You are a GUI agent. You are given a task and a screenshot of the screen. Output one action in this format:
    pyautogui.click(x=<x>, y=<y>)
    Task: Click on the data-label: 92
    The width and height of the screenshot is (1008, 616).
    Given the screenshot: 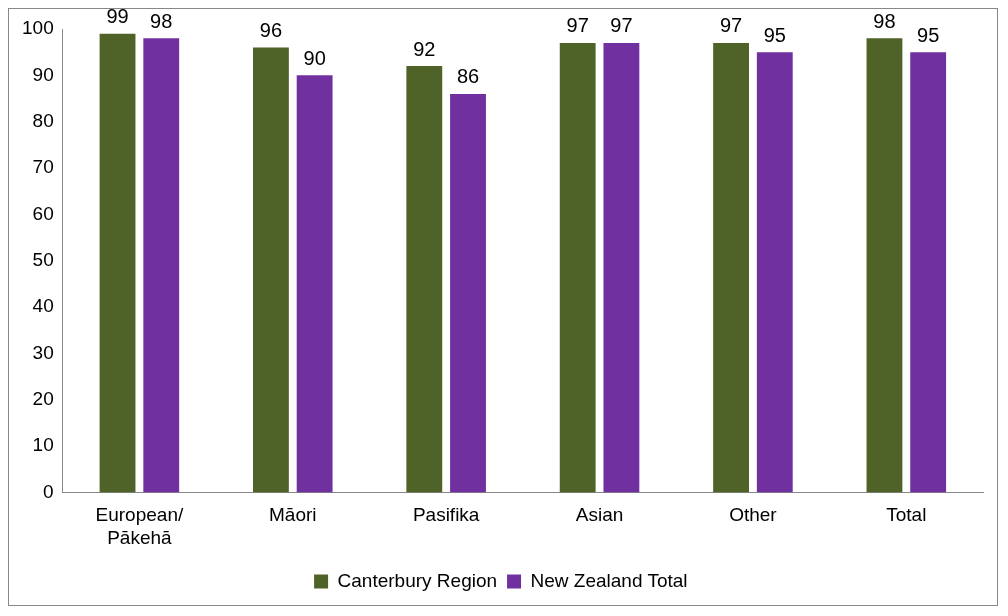 What is the action you would take?
    pyautogui.click(x=424, y=48)
    